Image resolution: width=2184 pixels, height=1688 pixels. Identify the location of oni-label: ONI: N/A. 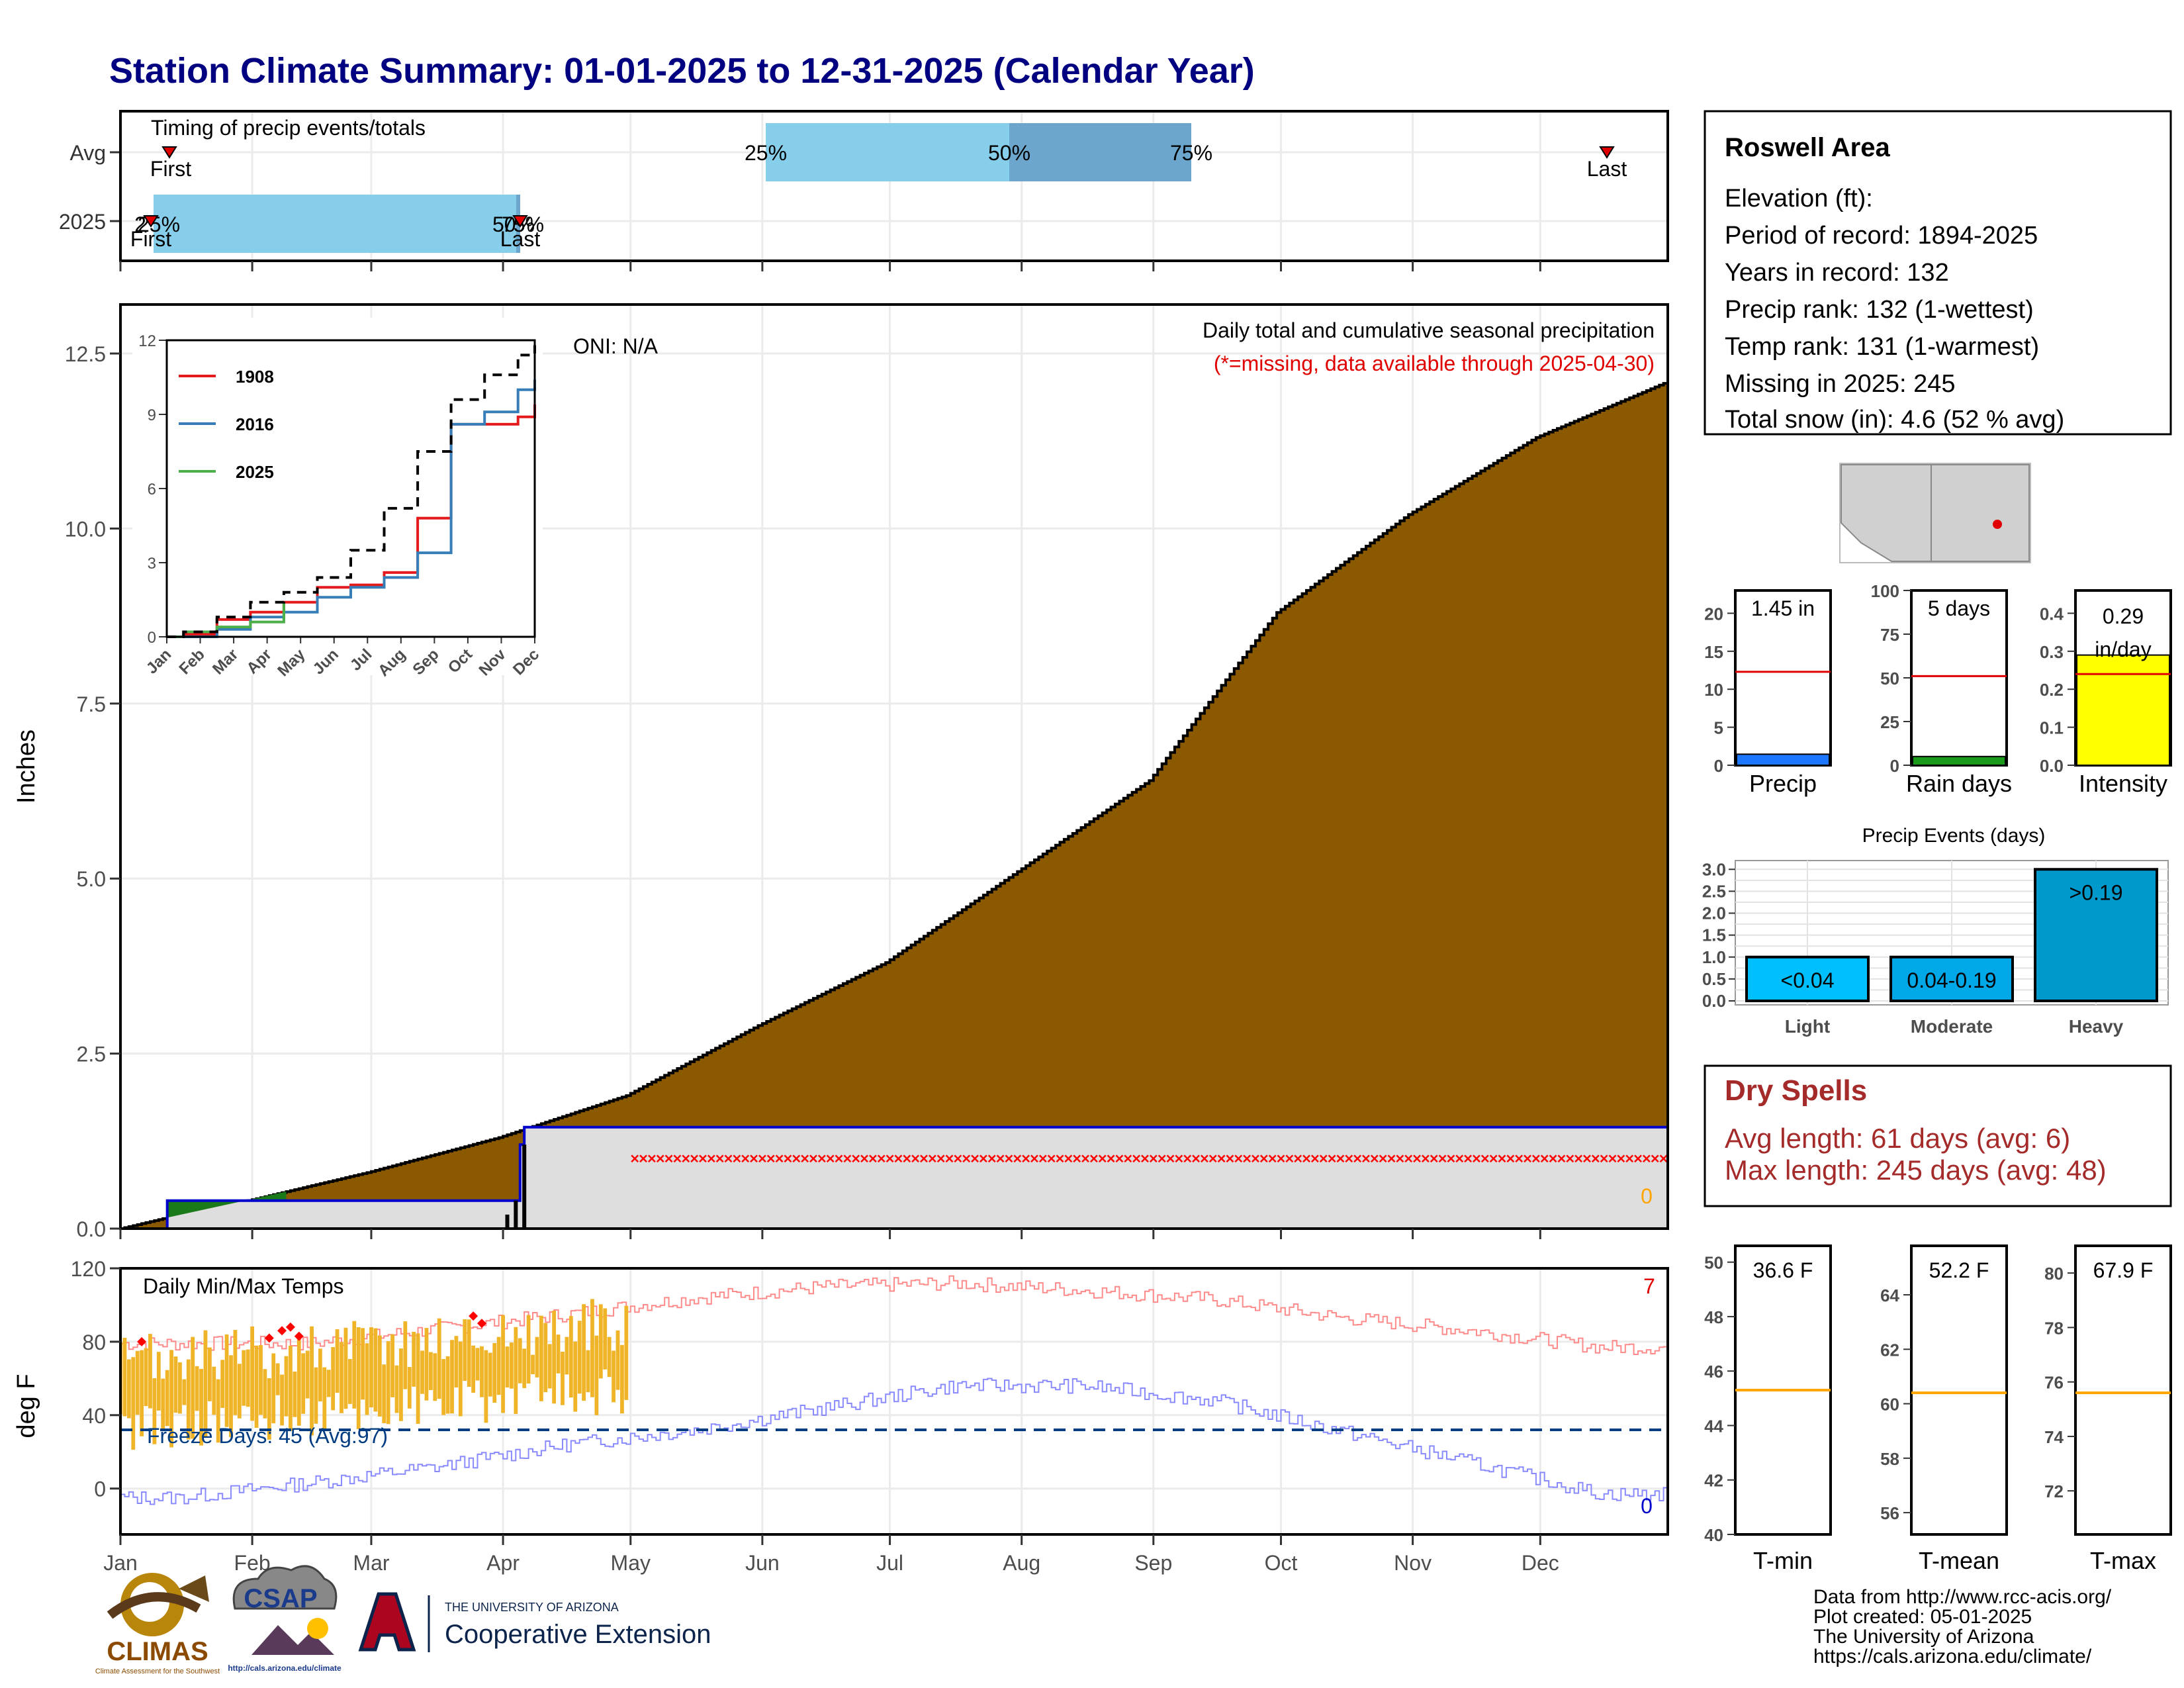
(616, 346).